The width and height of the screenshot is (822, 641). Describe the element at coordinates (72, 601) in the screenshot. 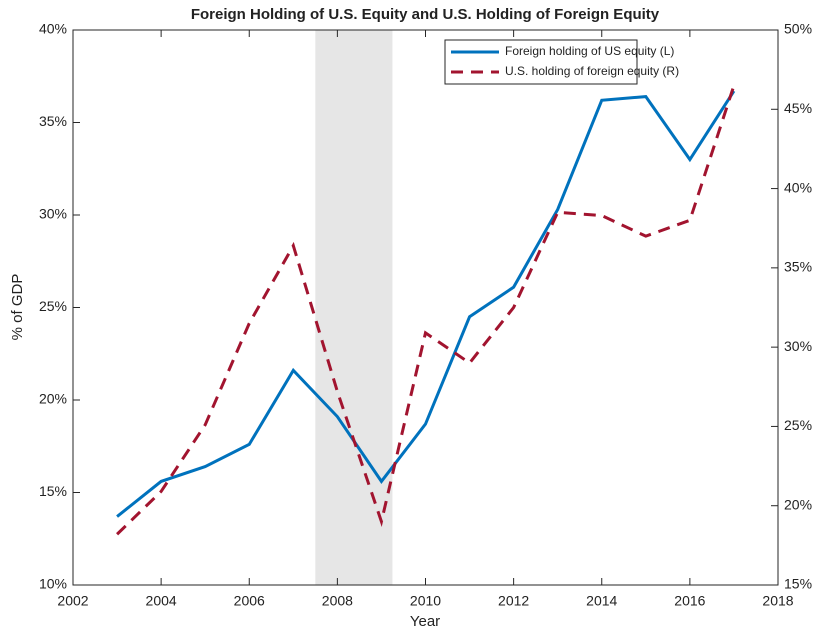

I see `x-tick-label: 2002` at that location.